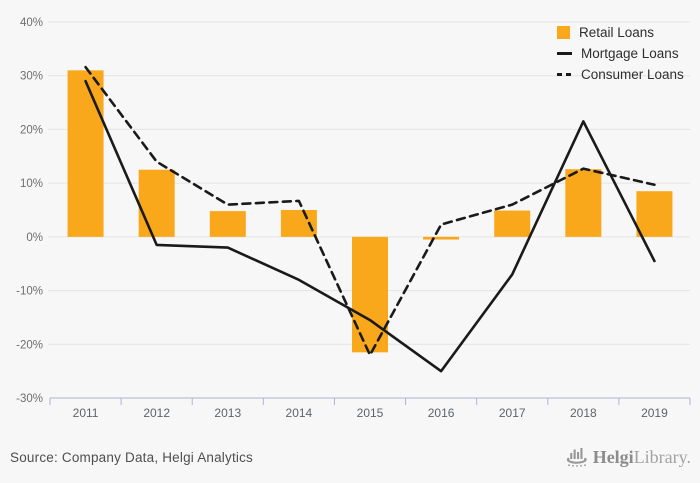 The image size is (700, 483). What do you see at coordinates (370, 413) in the screenshot?
I see `x-axis-year-label: 2015` at bounding box center [370, 413].